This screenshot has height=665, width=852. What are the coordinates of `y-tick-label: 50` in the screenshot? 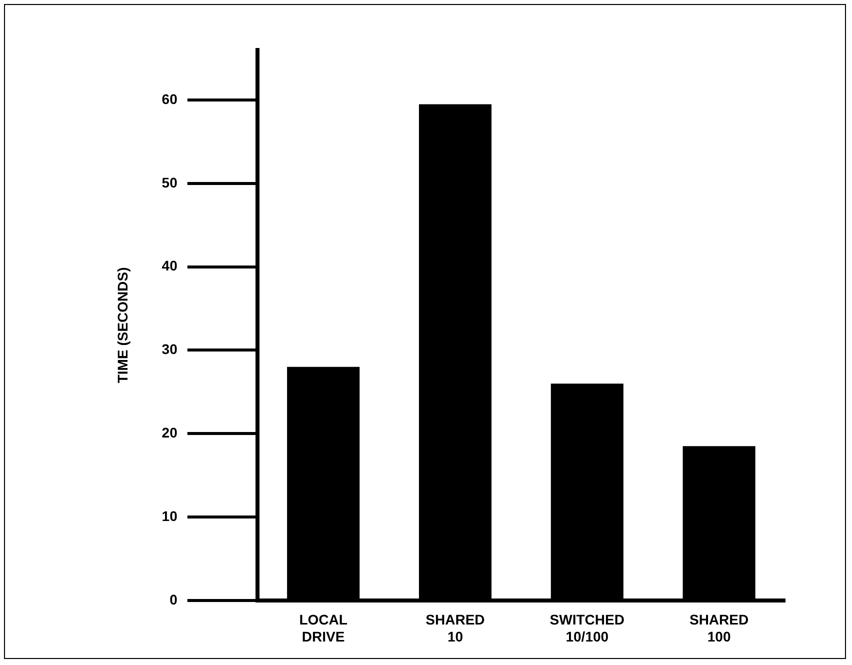 It's located at (170, 182).